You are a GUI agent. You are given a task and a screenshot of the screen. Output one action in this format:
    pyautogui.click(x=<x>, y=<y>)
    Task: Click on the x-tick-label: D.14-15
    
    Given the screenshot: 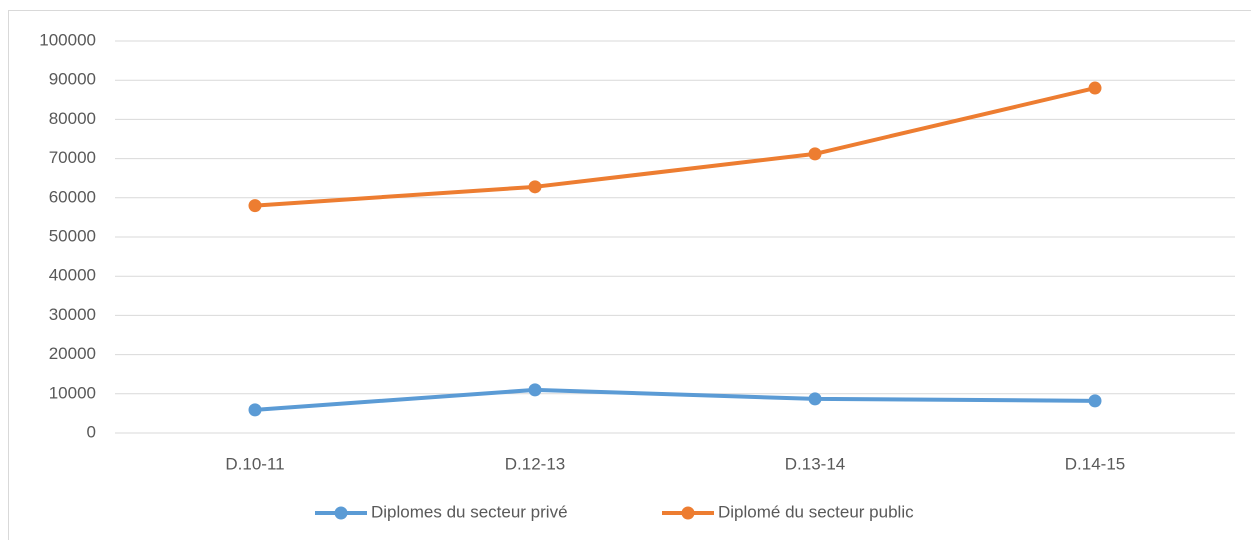 What is the action you would take?
    pyautogui.click(x=1095, y=463)
    